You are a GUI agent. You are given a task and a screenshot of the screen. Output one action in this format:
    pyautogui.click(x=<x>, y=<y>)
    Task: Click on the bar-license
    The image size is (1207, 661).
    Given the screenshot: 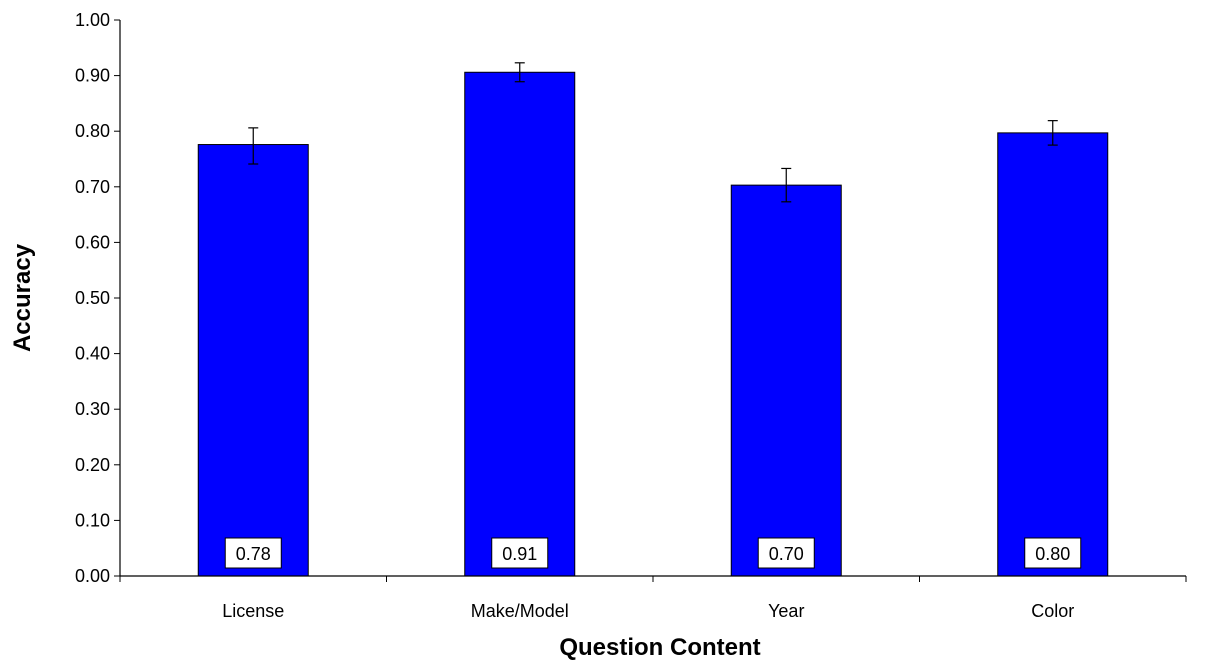 What is the action you would take?
    pyautogui.click(x=253, y=360)
    